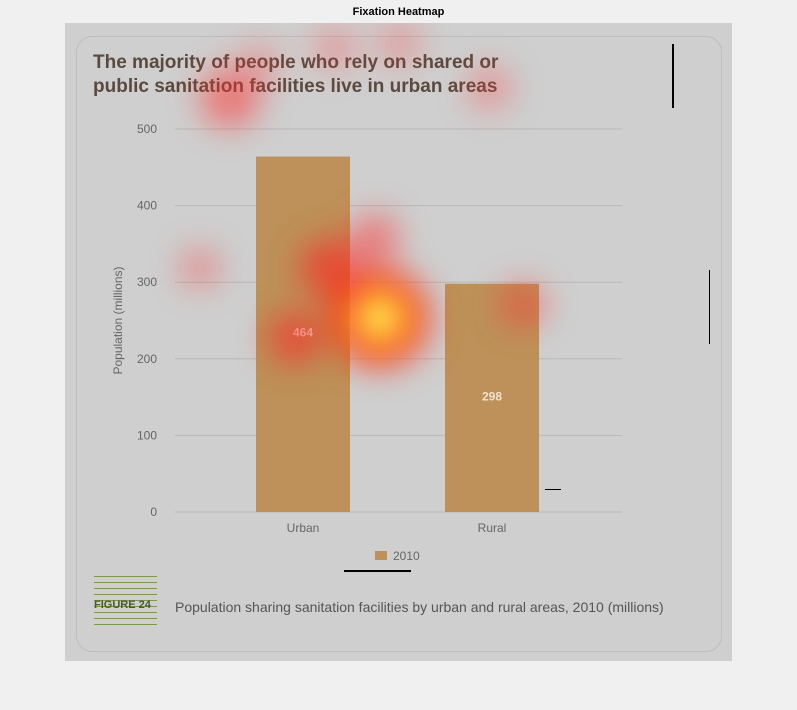  Describe the element at coordinates (147, 206) in the screenshot. I see `y-tick-label: 400` at that location.